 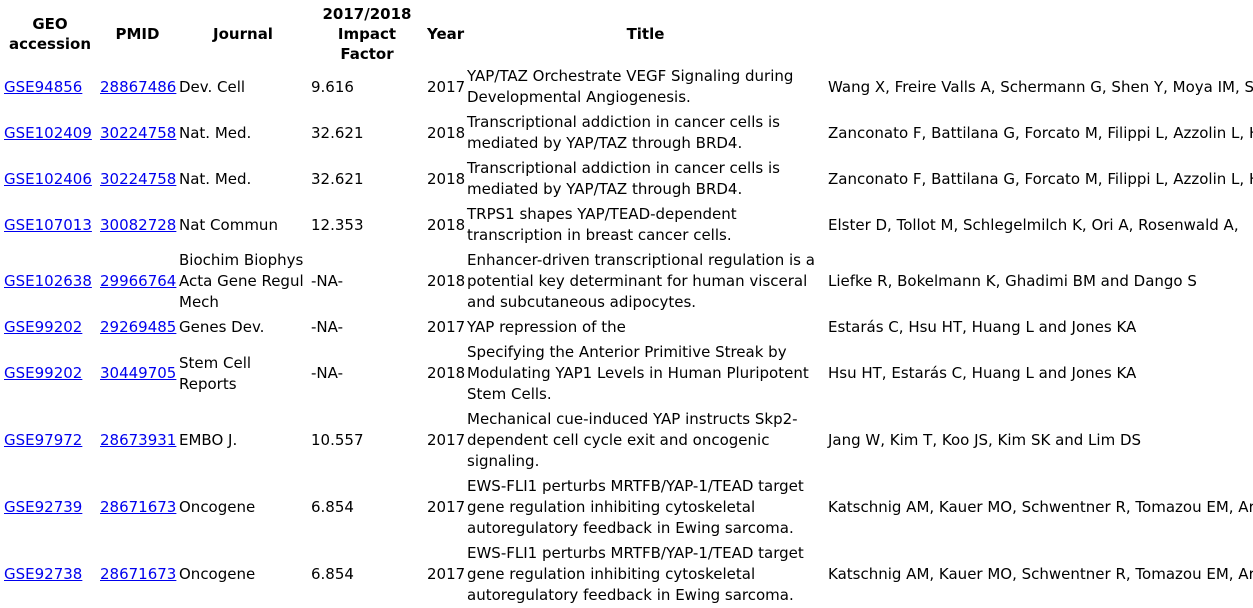 What do you see at coordinates (982, 327) in the screenshot?
I see `authors-cell: Estarás C, Hsu HT, Huang L and Jones KA` at bounding box center [982, 327].